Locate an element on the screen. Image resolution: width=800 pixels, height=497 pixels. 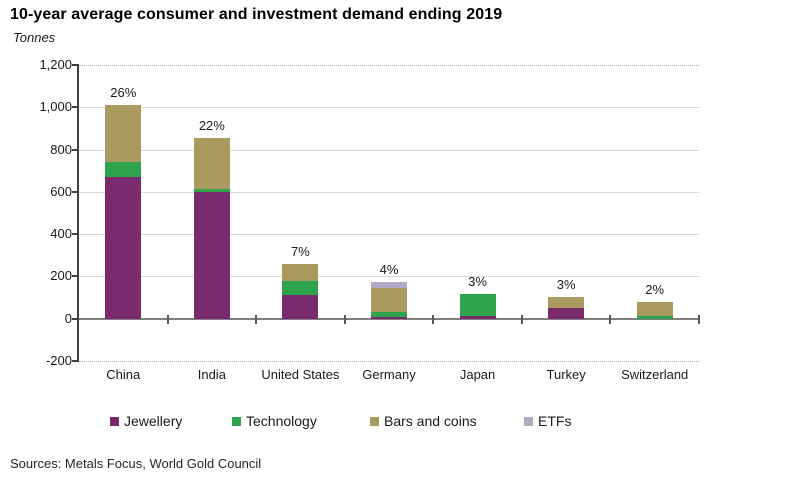
y-tick-label: 600 is located at coordinates (61, 191).